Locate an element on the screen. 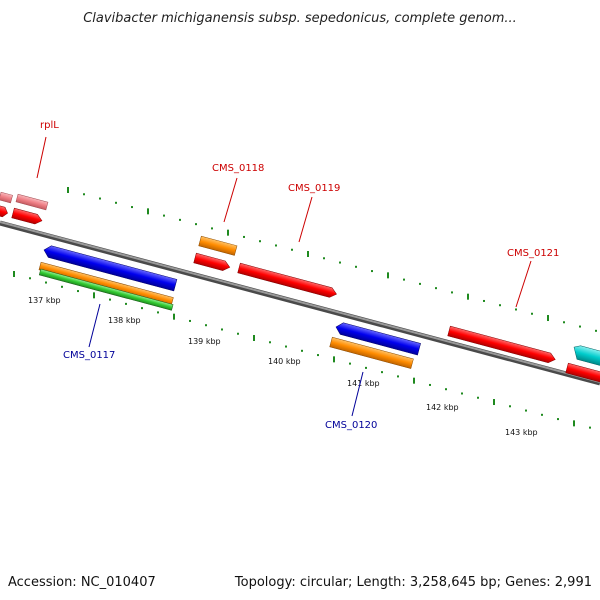 The width and height of the screenshot is (600, 600). label-cms0121: CMS_0121 is located at coordinates (533, 253).